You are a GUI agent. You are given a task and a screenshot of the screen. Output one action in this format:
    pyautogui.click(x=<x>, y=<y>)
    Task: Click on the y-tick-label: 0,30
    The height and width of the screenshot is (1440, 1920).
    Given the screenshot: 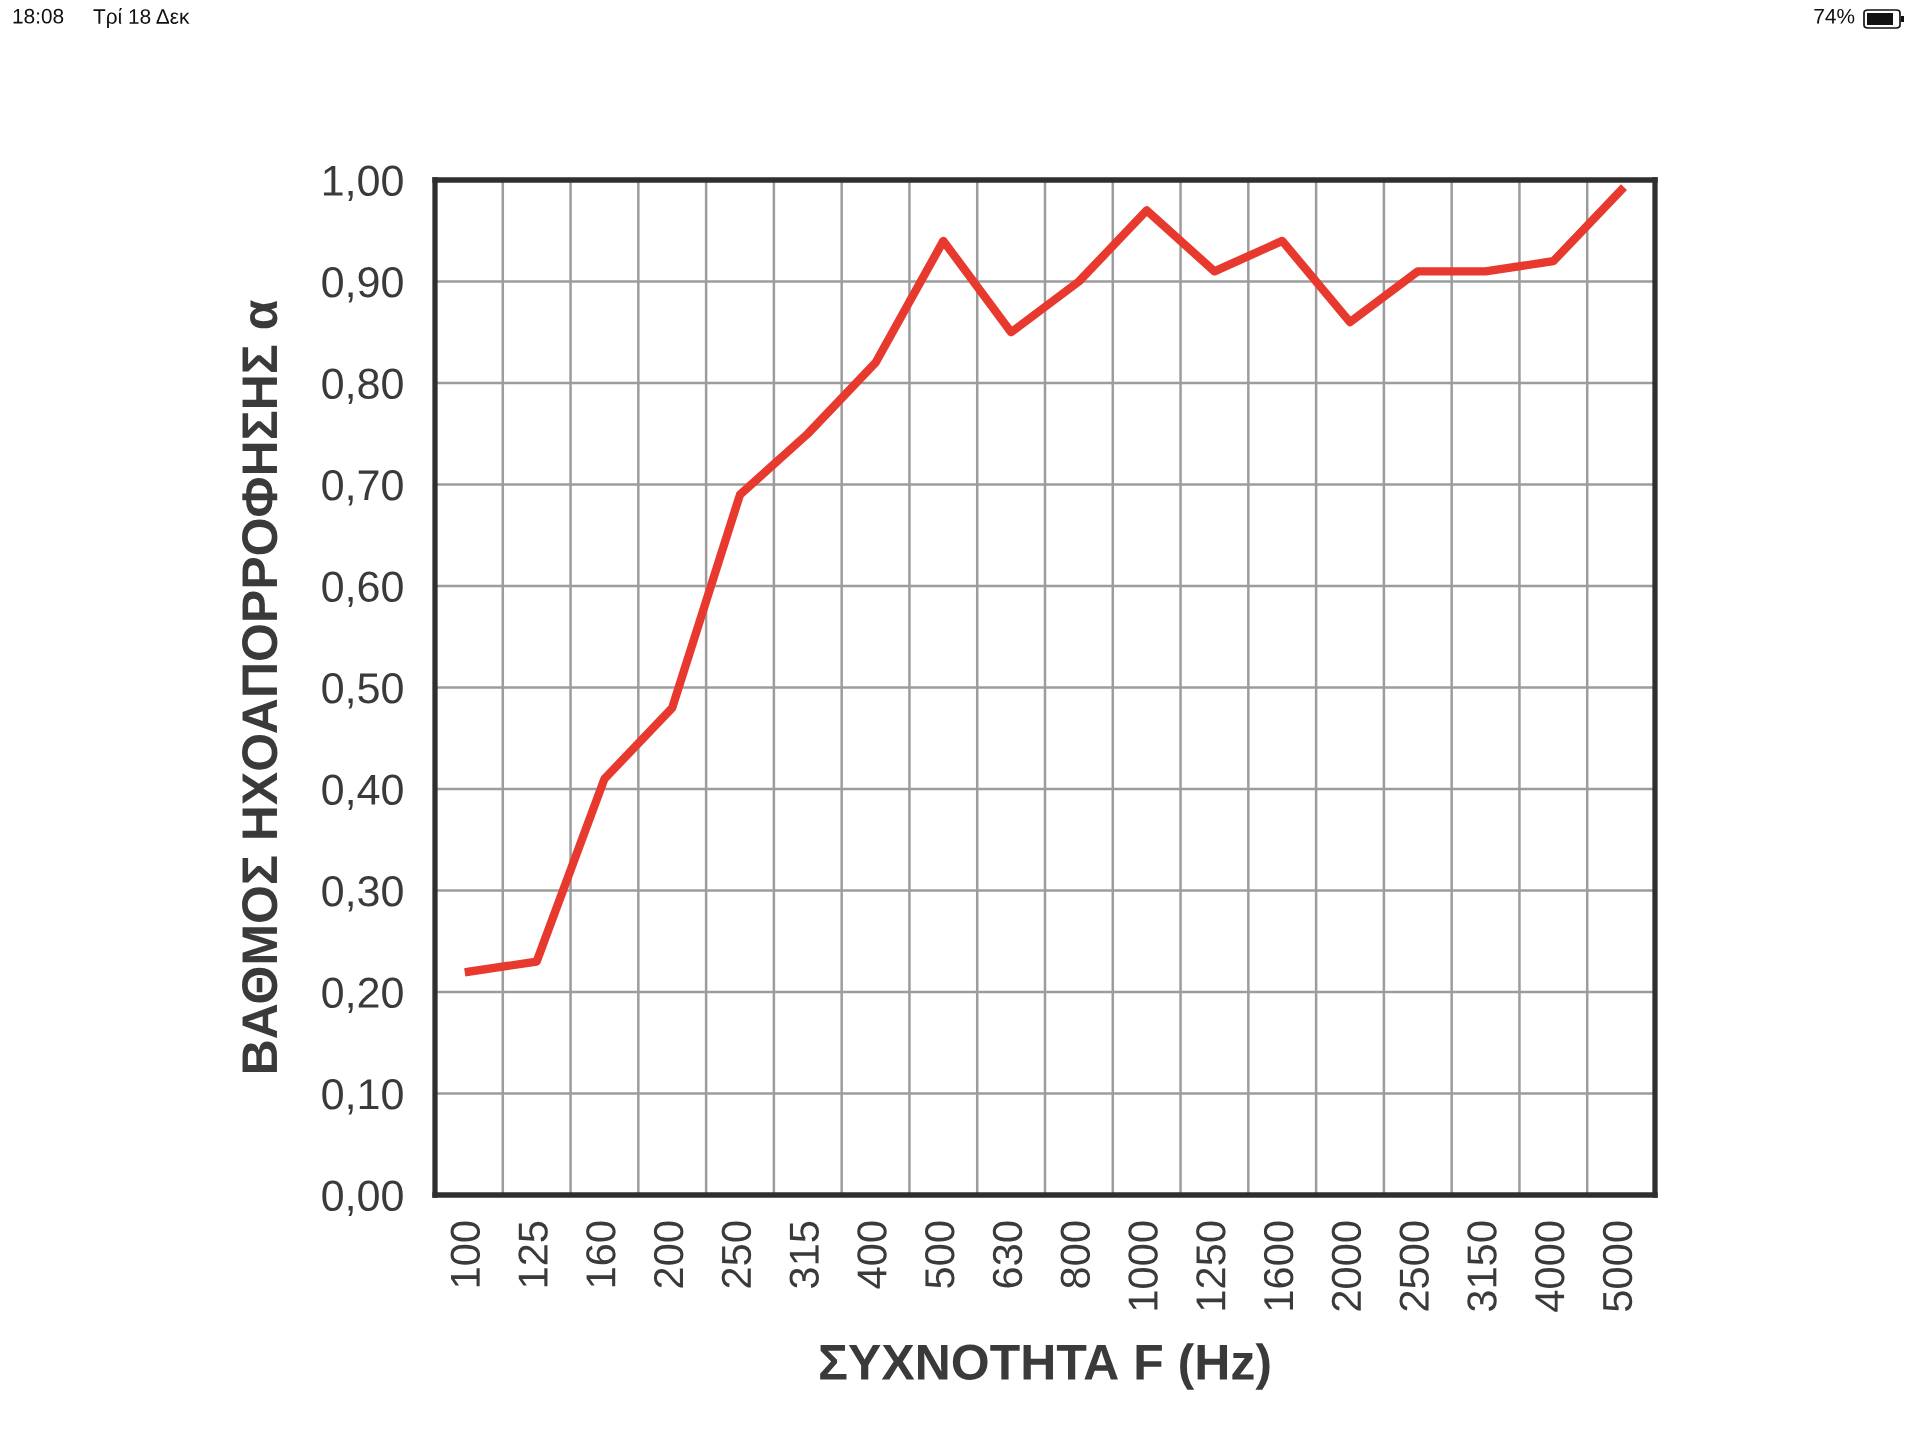 What is the action you would take?
    pyautogui.click(x=362, y=894)
    